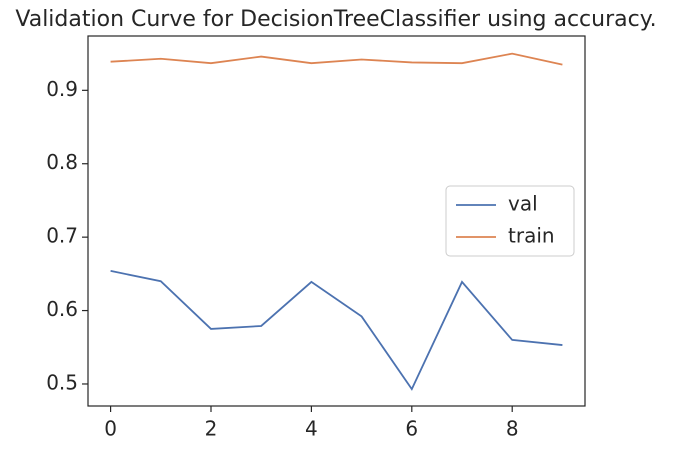 This screenshot has width=673, height=449. Describe the element at coordinates (211, 429) in the screenshot. I see `x-tick-label: 2` at that location.